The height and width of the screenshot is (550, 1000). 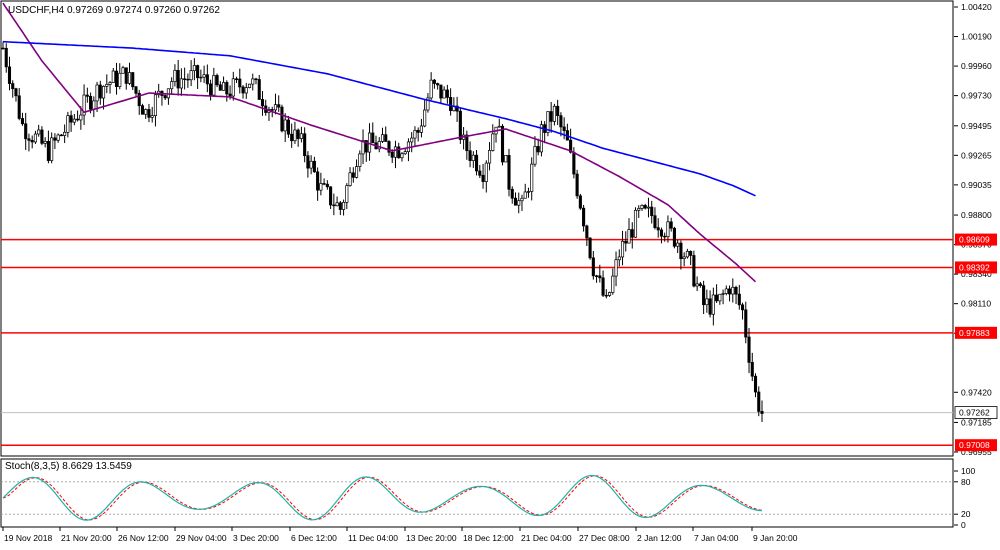 What do you see at coordinates (716, 538) in the screenshot?
I see `time-tick-label: 7 Jan 04:00` at bounding box center [716, 538].